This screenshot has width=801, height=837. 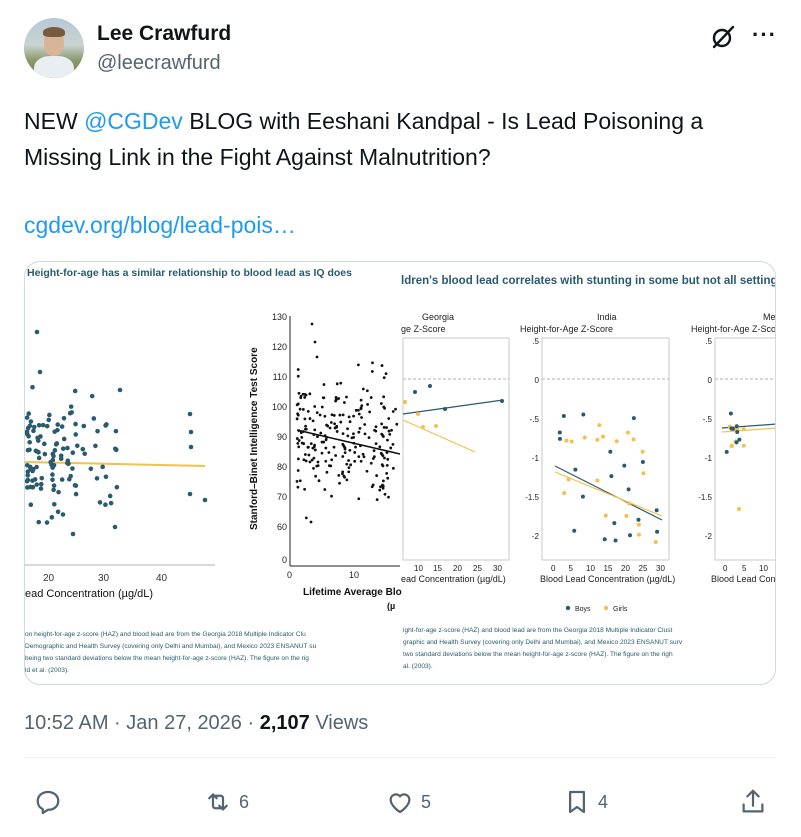 What do you see at coordinates (423, 329) in the screenshot?
I see `georgia-ylabel: ge Z-Score` at bounding box center [423, 329].